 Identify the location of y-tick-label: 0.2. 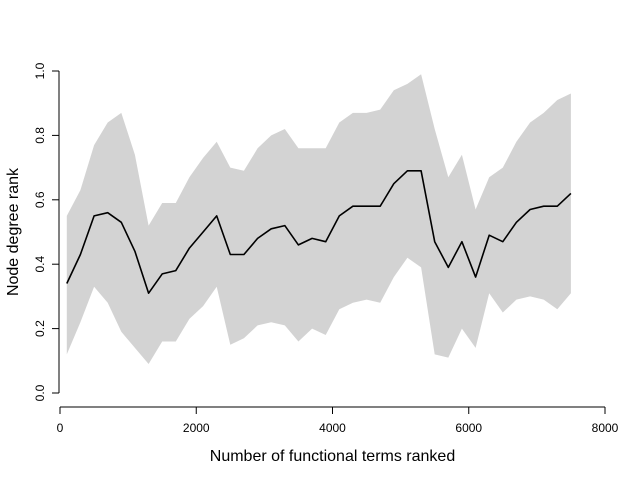
(40, 328).